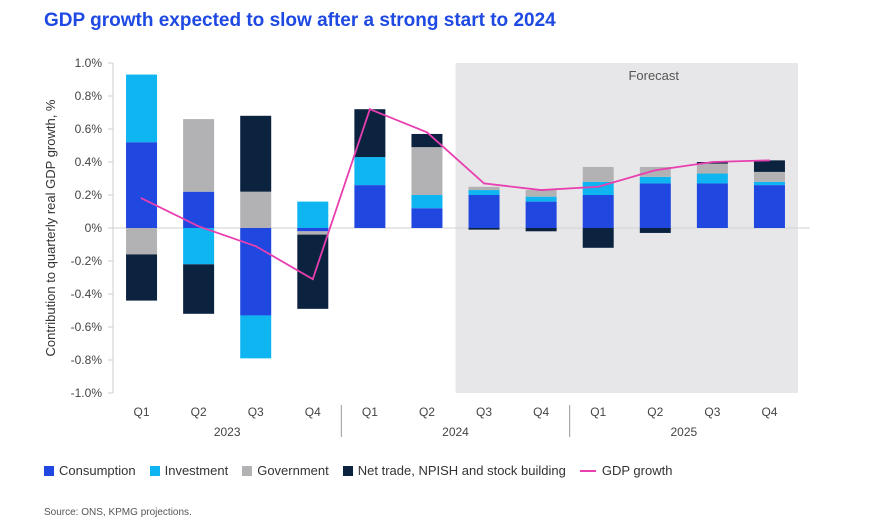 This screenshot has height=528, width=883. I want to click on legend-item-consumption: Consumption, so click(90, 470).